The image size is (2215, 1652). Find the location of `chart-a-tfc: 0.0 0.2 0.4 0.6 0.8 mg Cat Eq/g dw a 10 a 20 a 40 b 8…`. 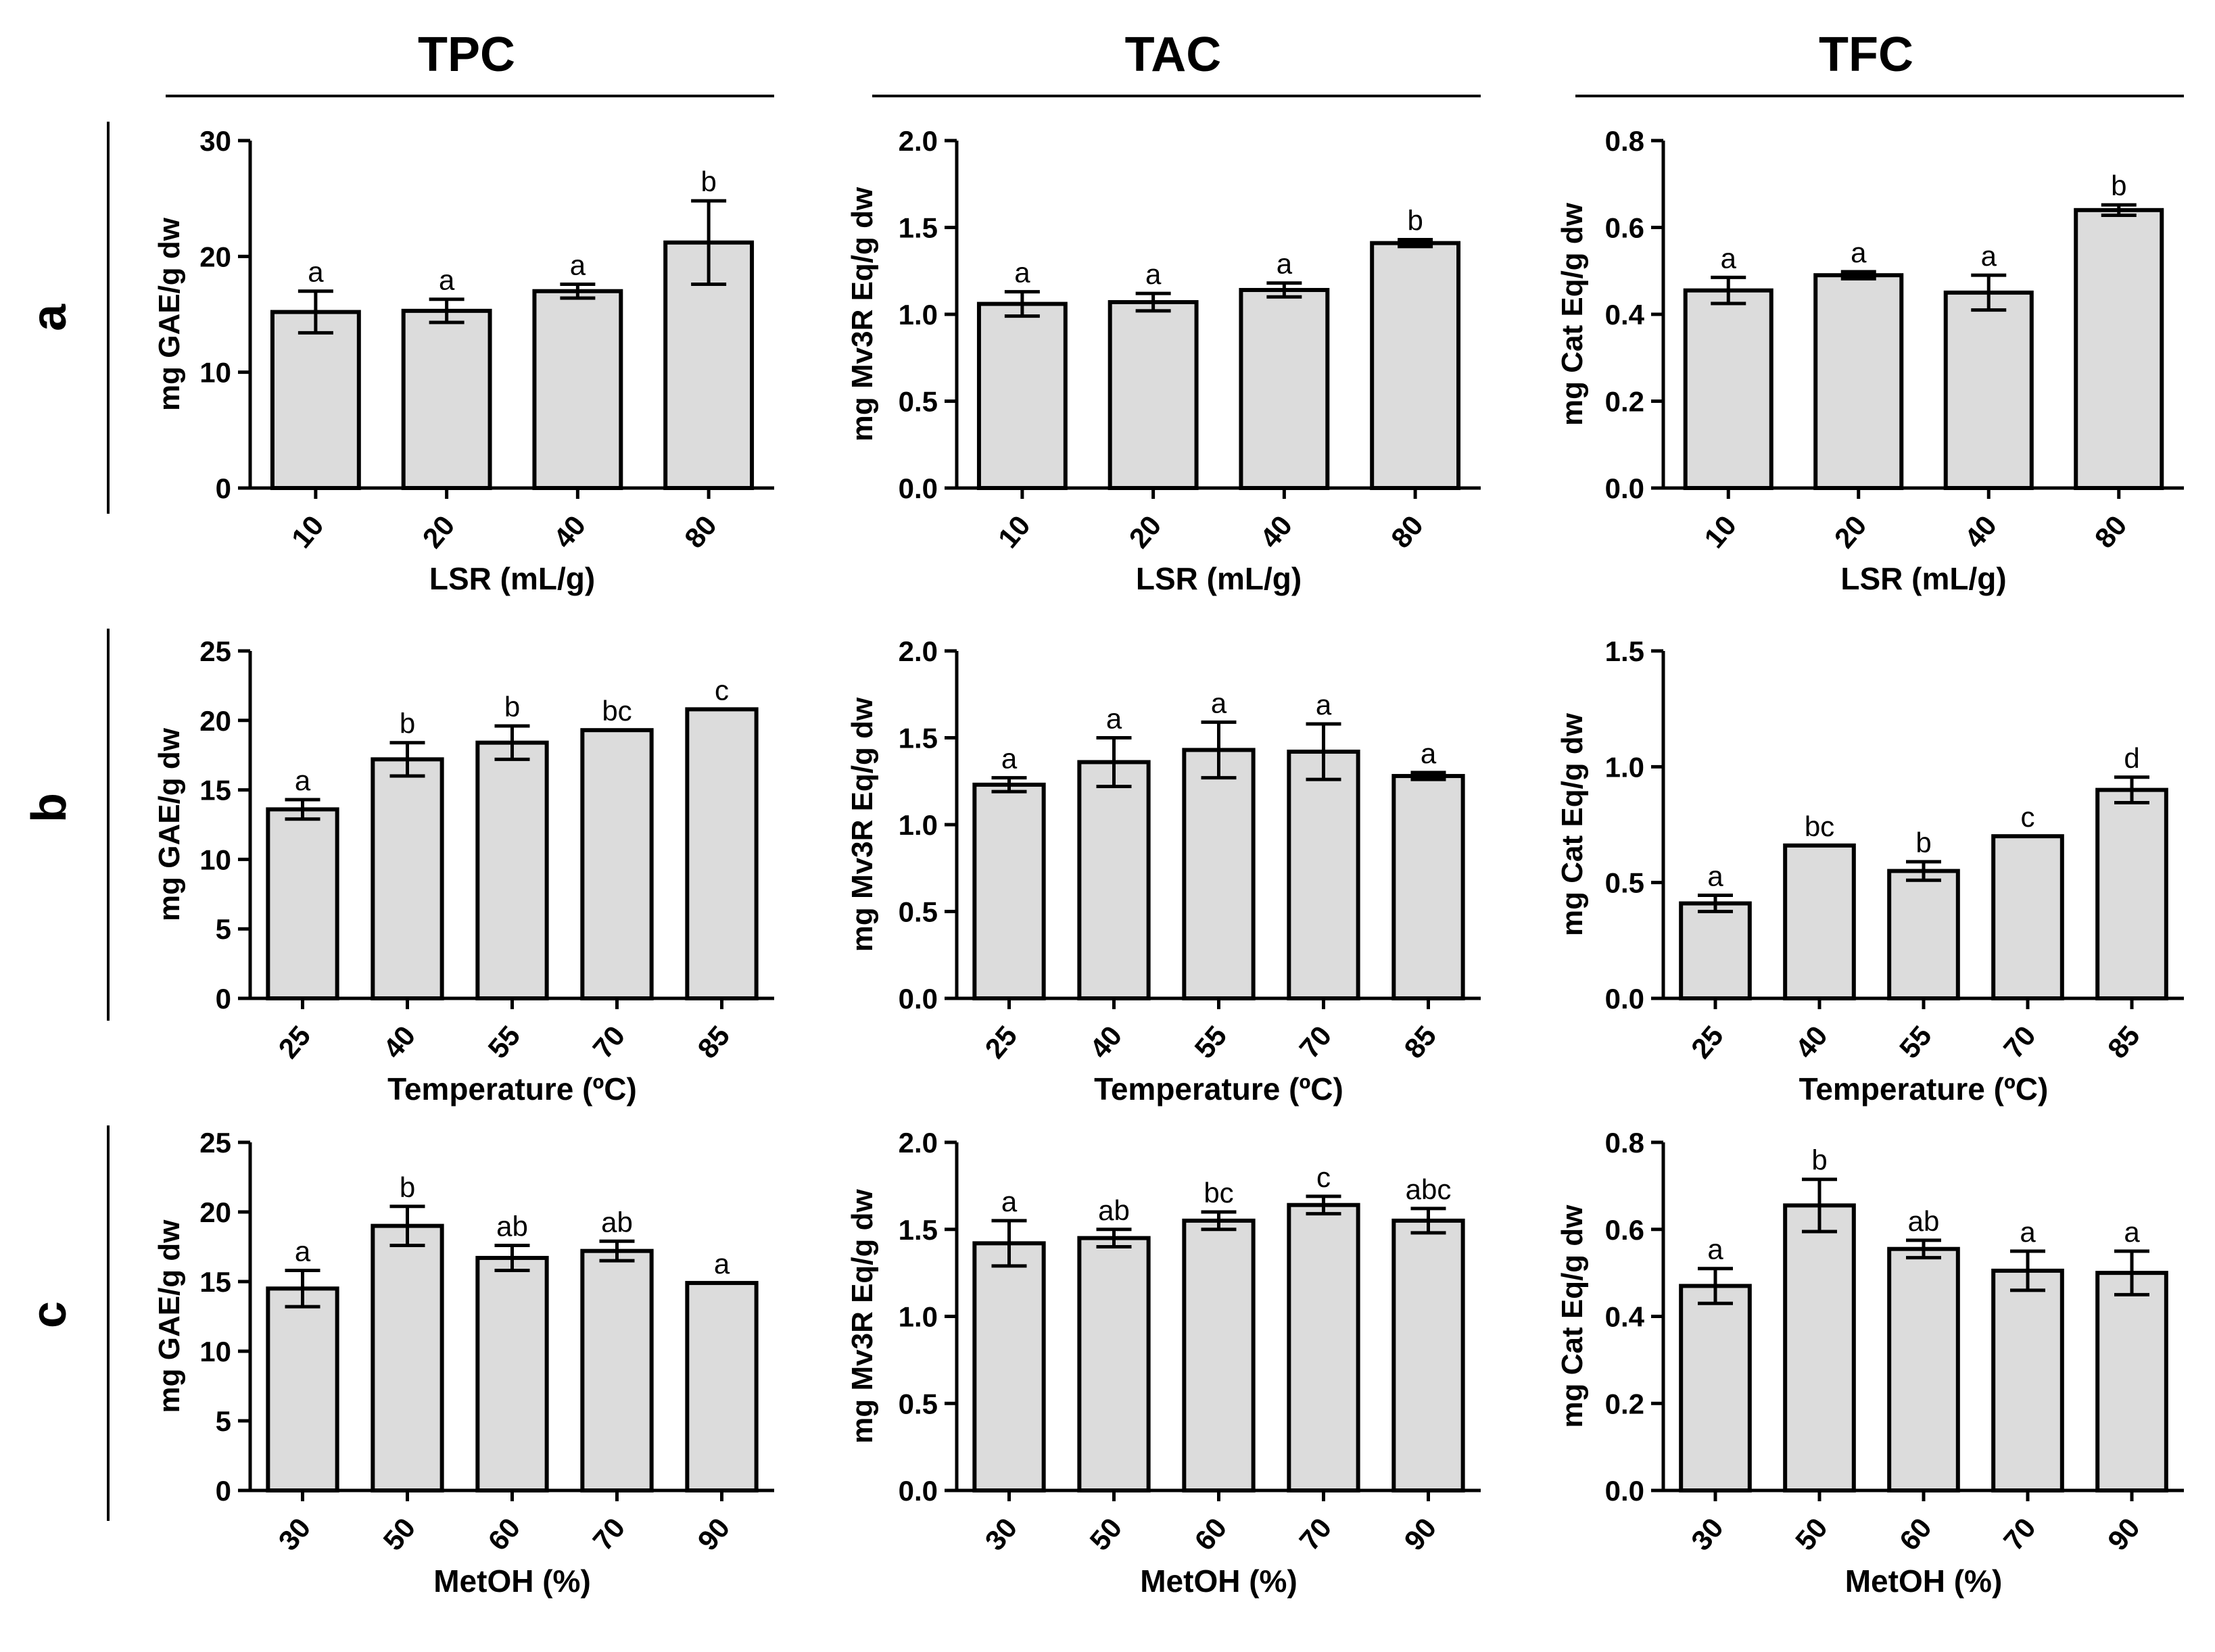

chart-a-tfc: 0.0 0.2 0.4 0.6 0.8 mg Cat Eq/g dw a 10 a 20 a 40 b 8… is located at coordinates (1870, 360).